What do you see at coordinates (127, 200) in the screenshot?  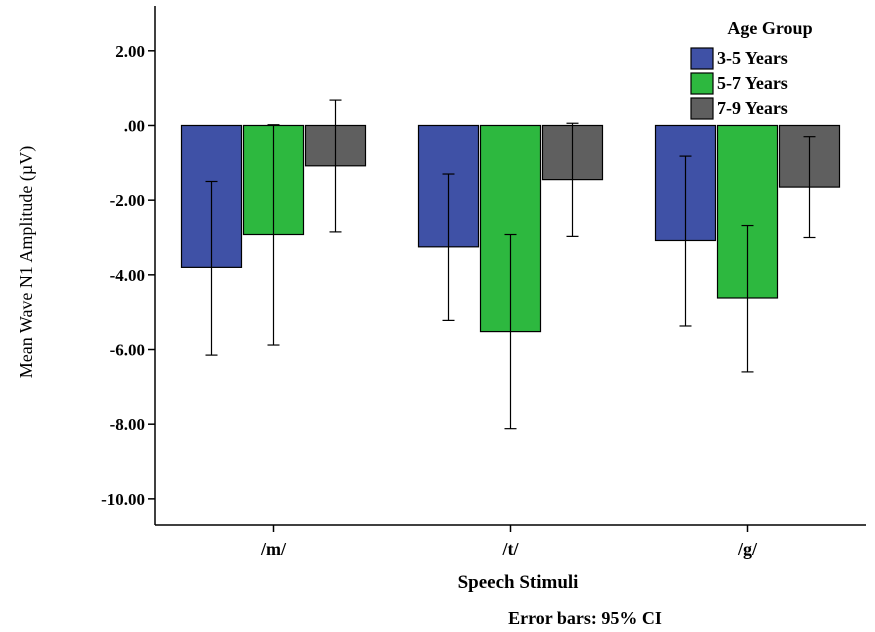 I see `y-tick-label: -2.00` at bounding box center [127, 200].